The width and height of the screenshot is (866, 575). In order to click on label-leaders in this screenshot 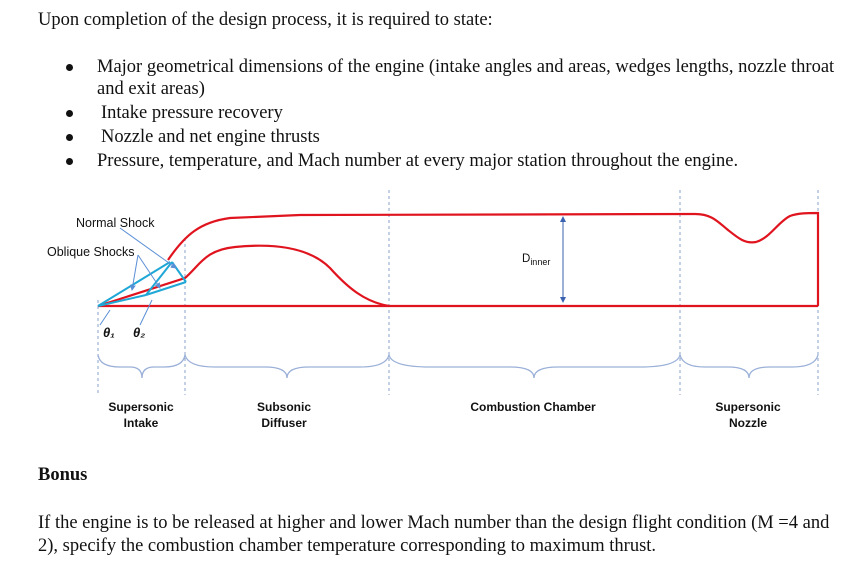, I will do `click(138, 276)`.